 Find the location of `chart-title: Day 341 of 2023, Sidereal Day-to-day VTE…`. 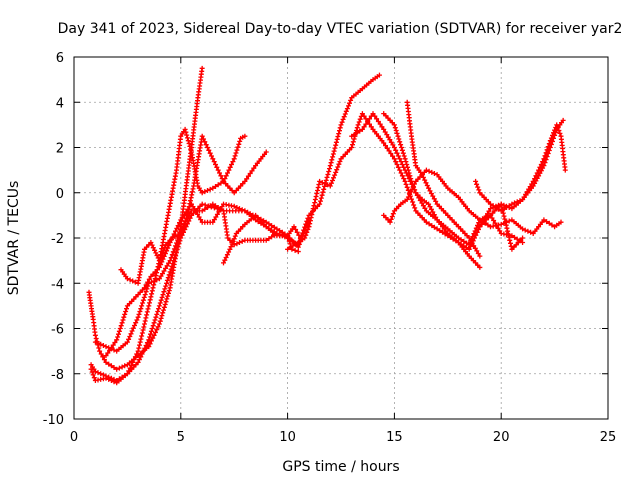

chart-title: Day 341 of 2023, Sidereal Day-to-day VTE… is located at coordinates (340, 29).